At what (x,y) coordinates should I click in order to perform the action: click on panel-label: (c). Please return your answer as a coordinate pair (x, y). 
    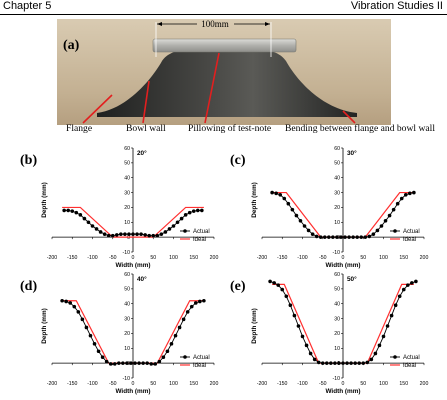
    Looking at the image, I should click on (238, 160).